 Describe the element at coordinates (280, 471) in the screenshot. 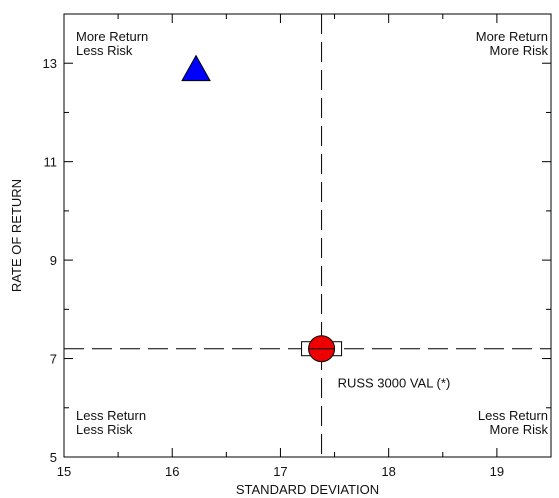

I see `x-tick-label: 17` at that location.